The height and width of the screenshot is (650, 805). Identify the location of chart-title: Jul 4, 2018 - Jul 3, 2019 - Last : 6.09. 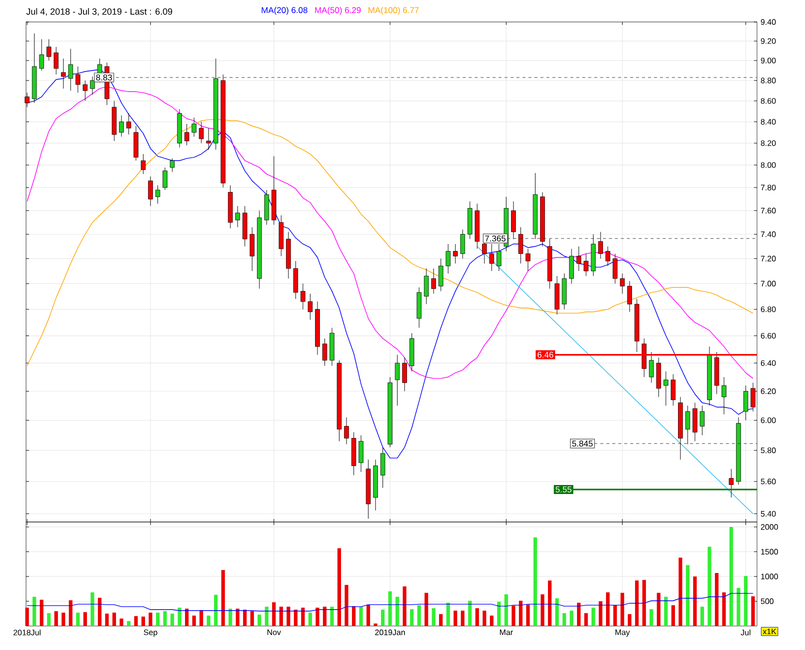
(99, 12).